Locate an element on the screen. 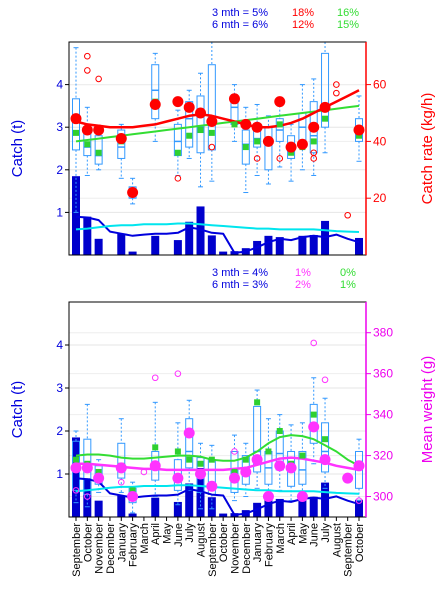 This screenshot has height=591, width=441. stat-value-1: 18% is located at coordinates (303, 13).